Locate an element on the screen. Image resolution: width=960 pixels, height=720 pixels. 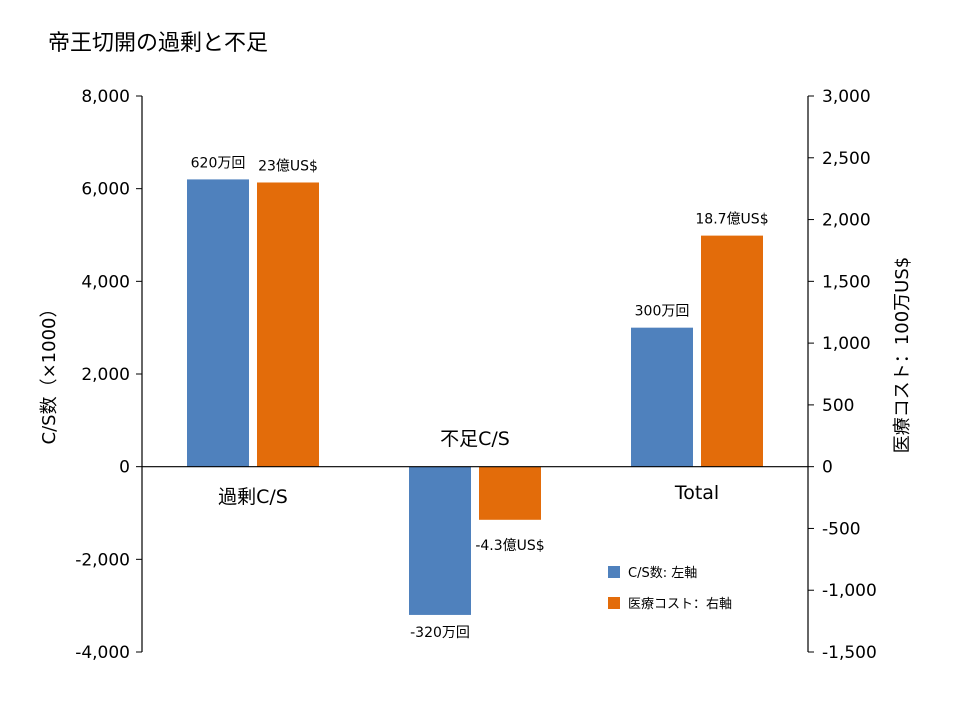
y-right-tick-label: 1,500 is located at coordinates (846, 282).